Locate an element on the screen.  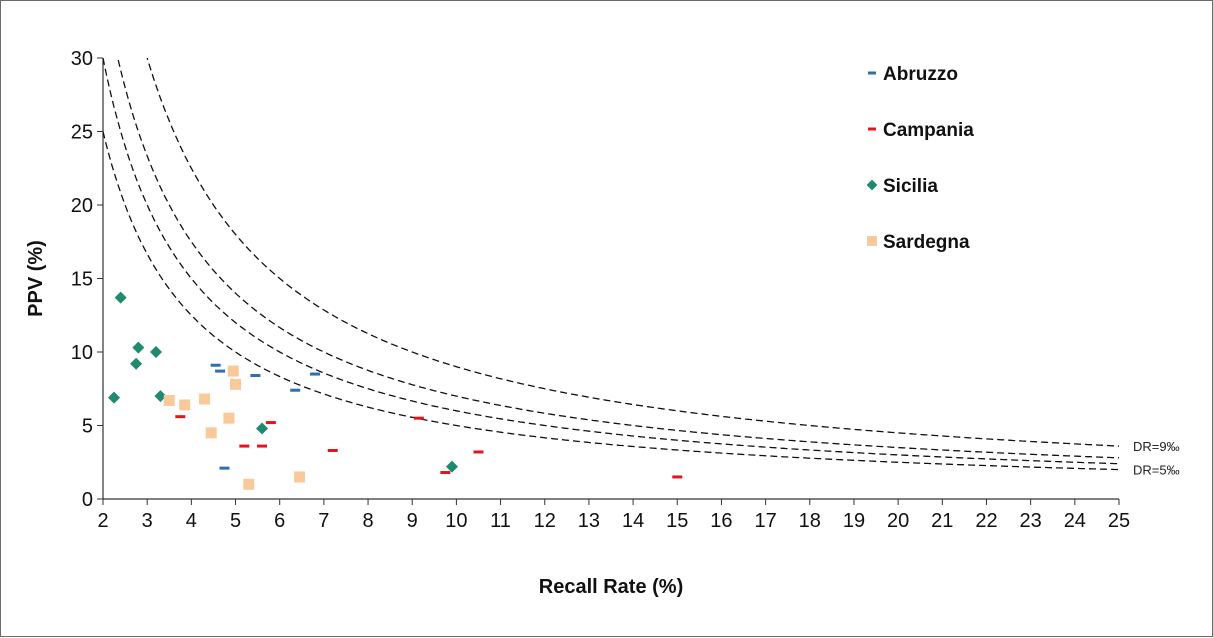
y-axis-title: PPV (%) is located at coordinates (36, 278).